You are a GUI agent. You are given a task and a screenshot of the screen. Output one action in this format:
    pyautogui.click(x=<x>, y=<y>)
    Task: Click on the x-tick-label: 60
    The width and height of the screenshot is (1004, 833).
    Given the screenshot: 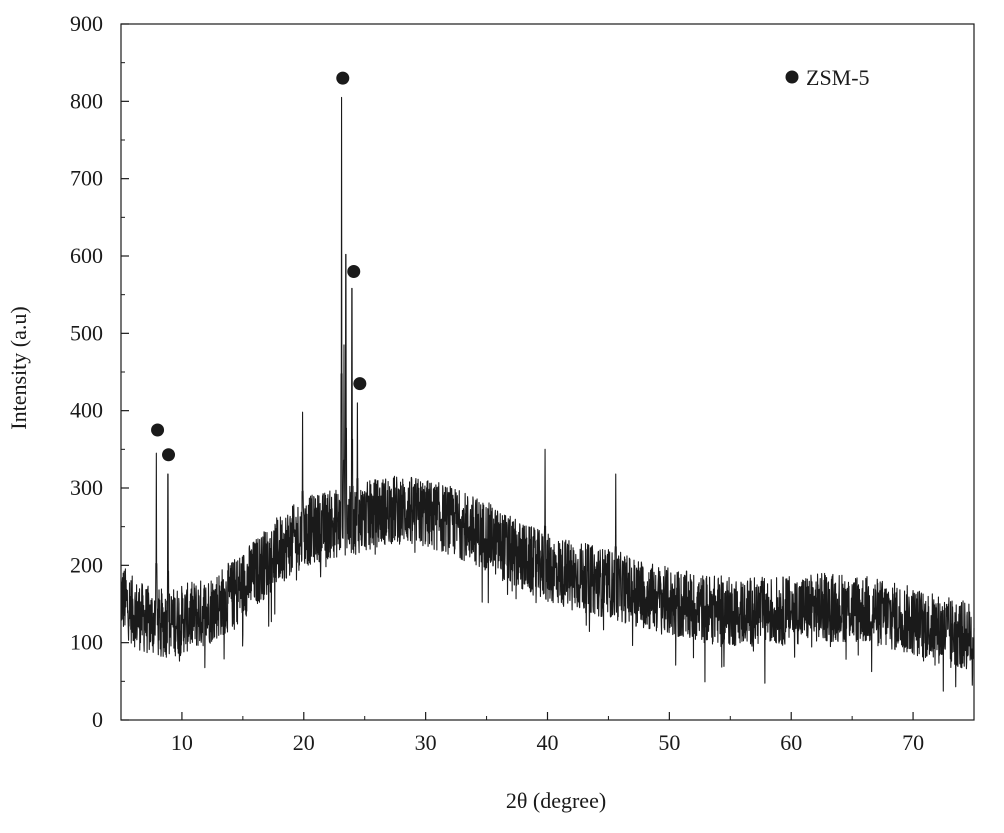 What is the action you would take?
    pyautogui.click(x=791, y=742)
    